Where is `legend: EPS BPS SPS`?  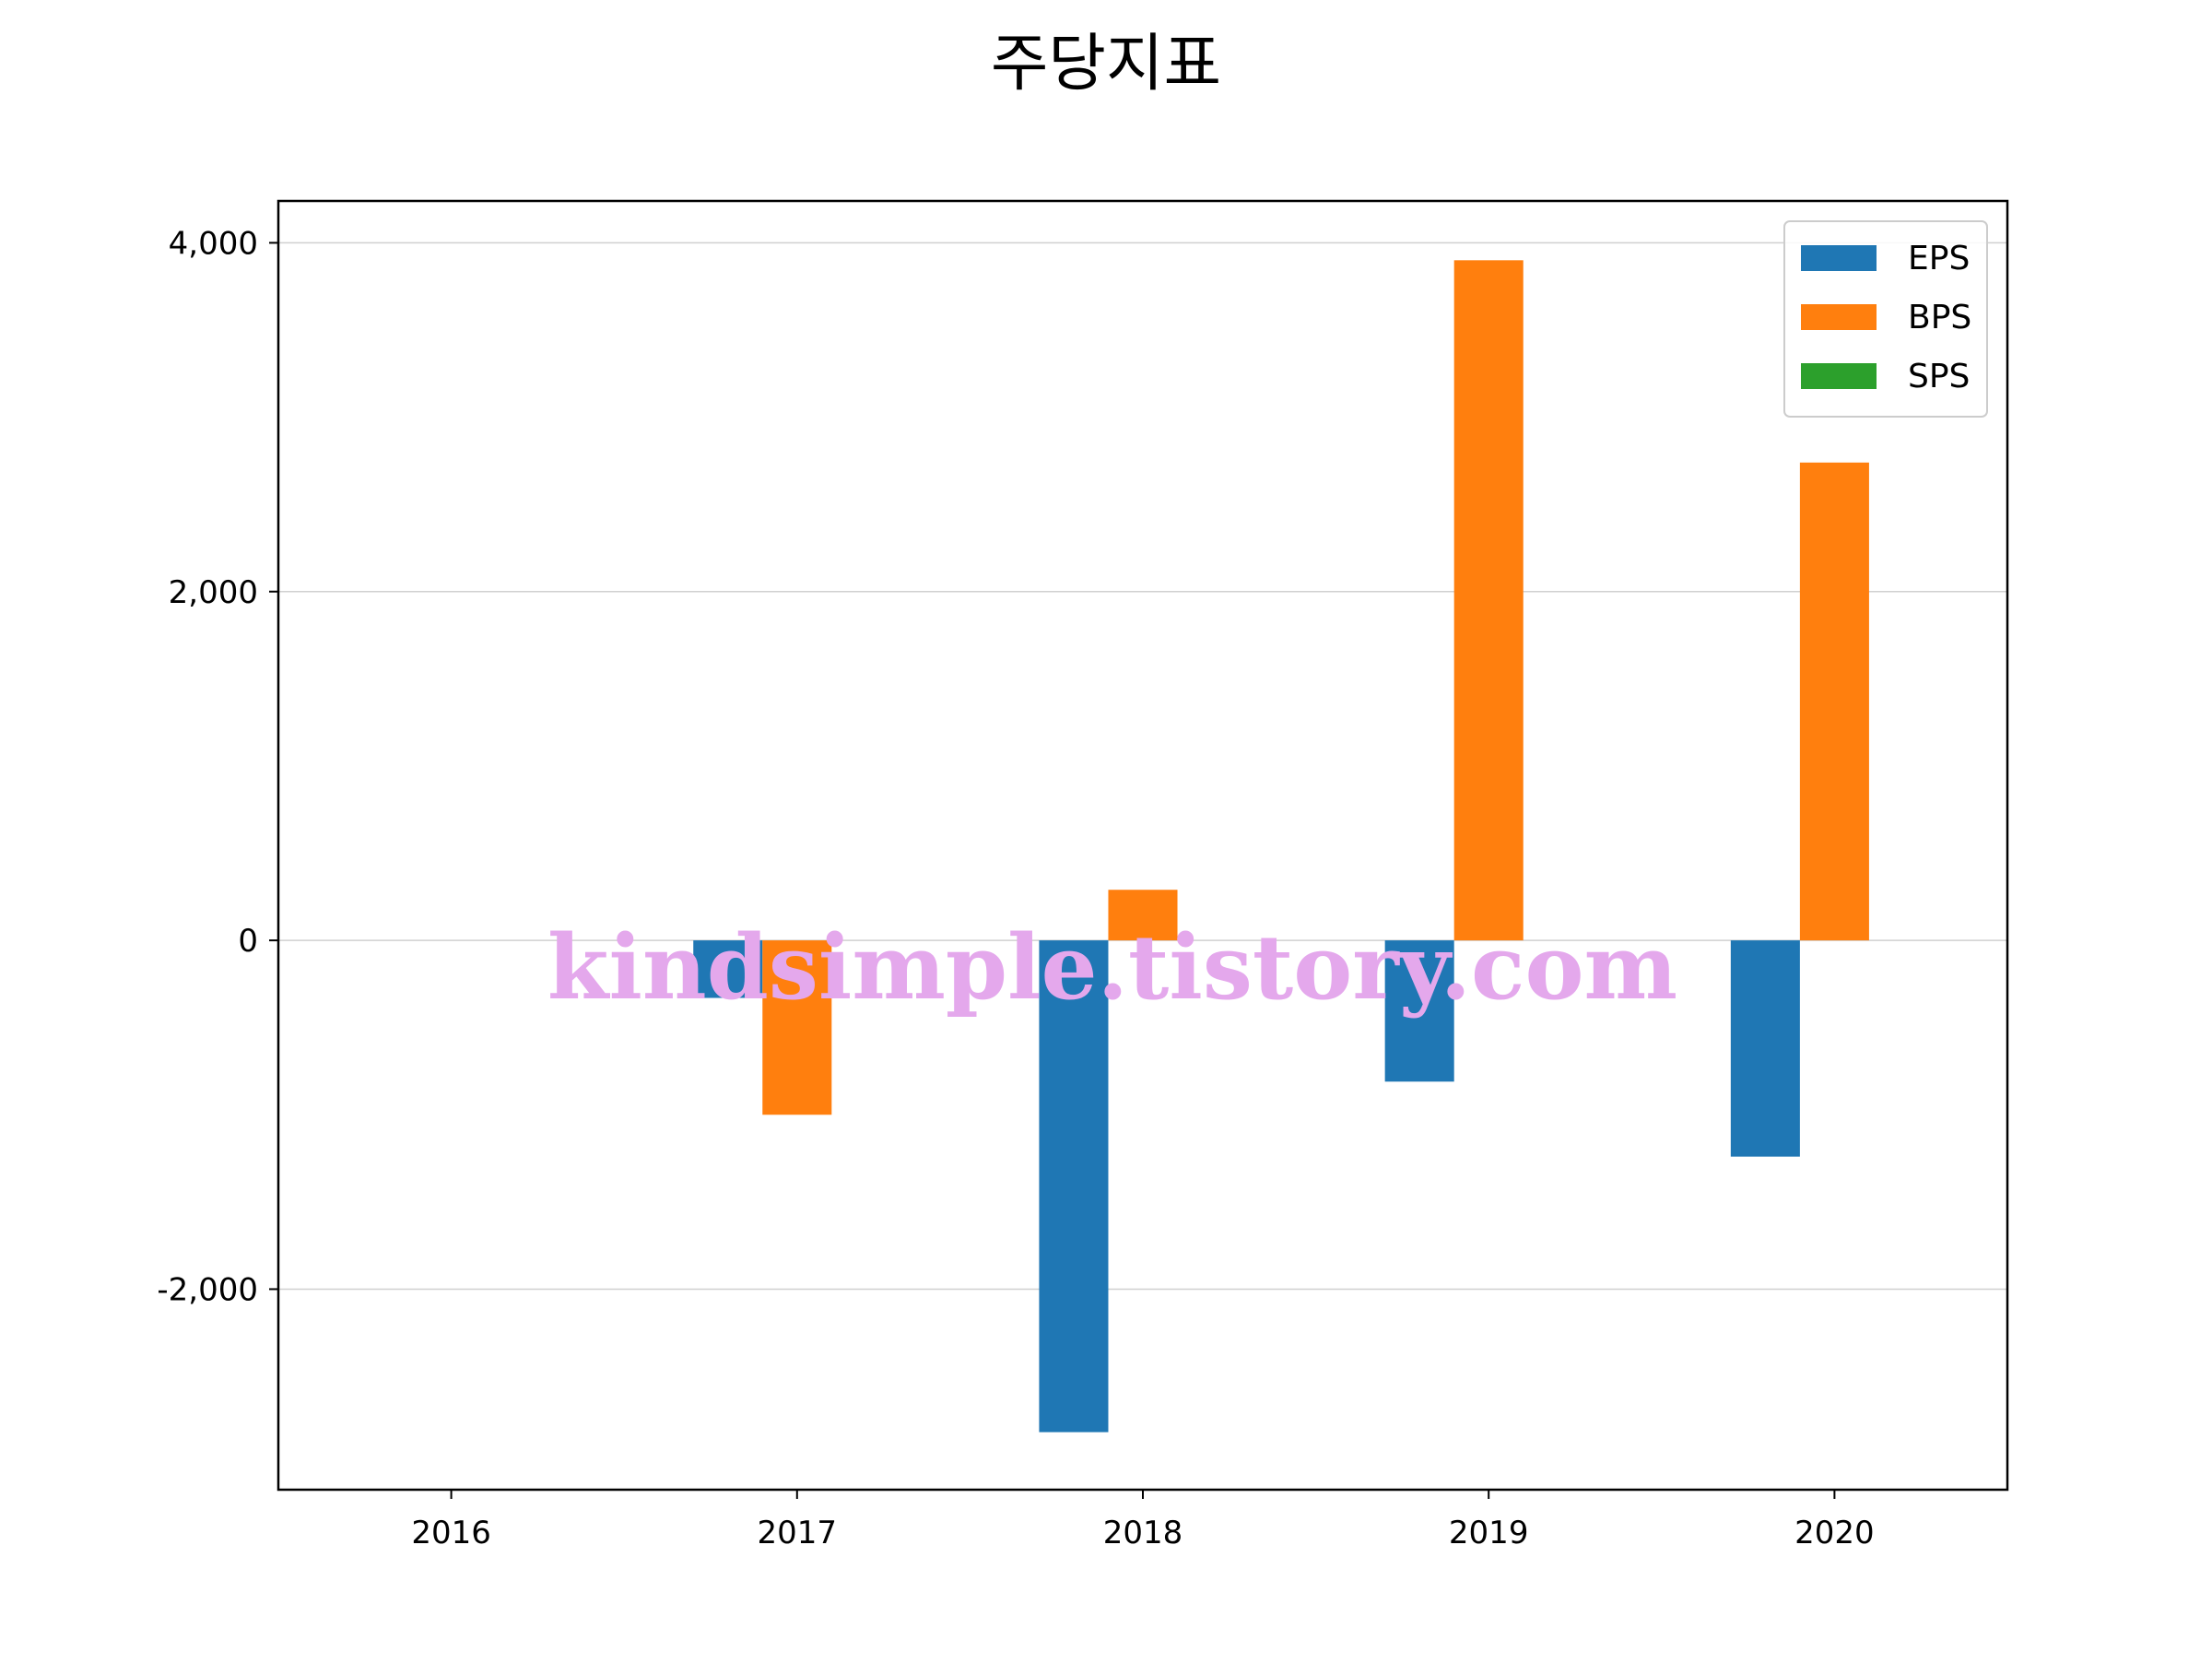
legend: EPS BPS SPS is located at coordinates (1885, 319).